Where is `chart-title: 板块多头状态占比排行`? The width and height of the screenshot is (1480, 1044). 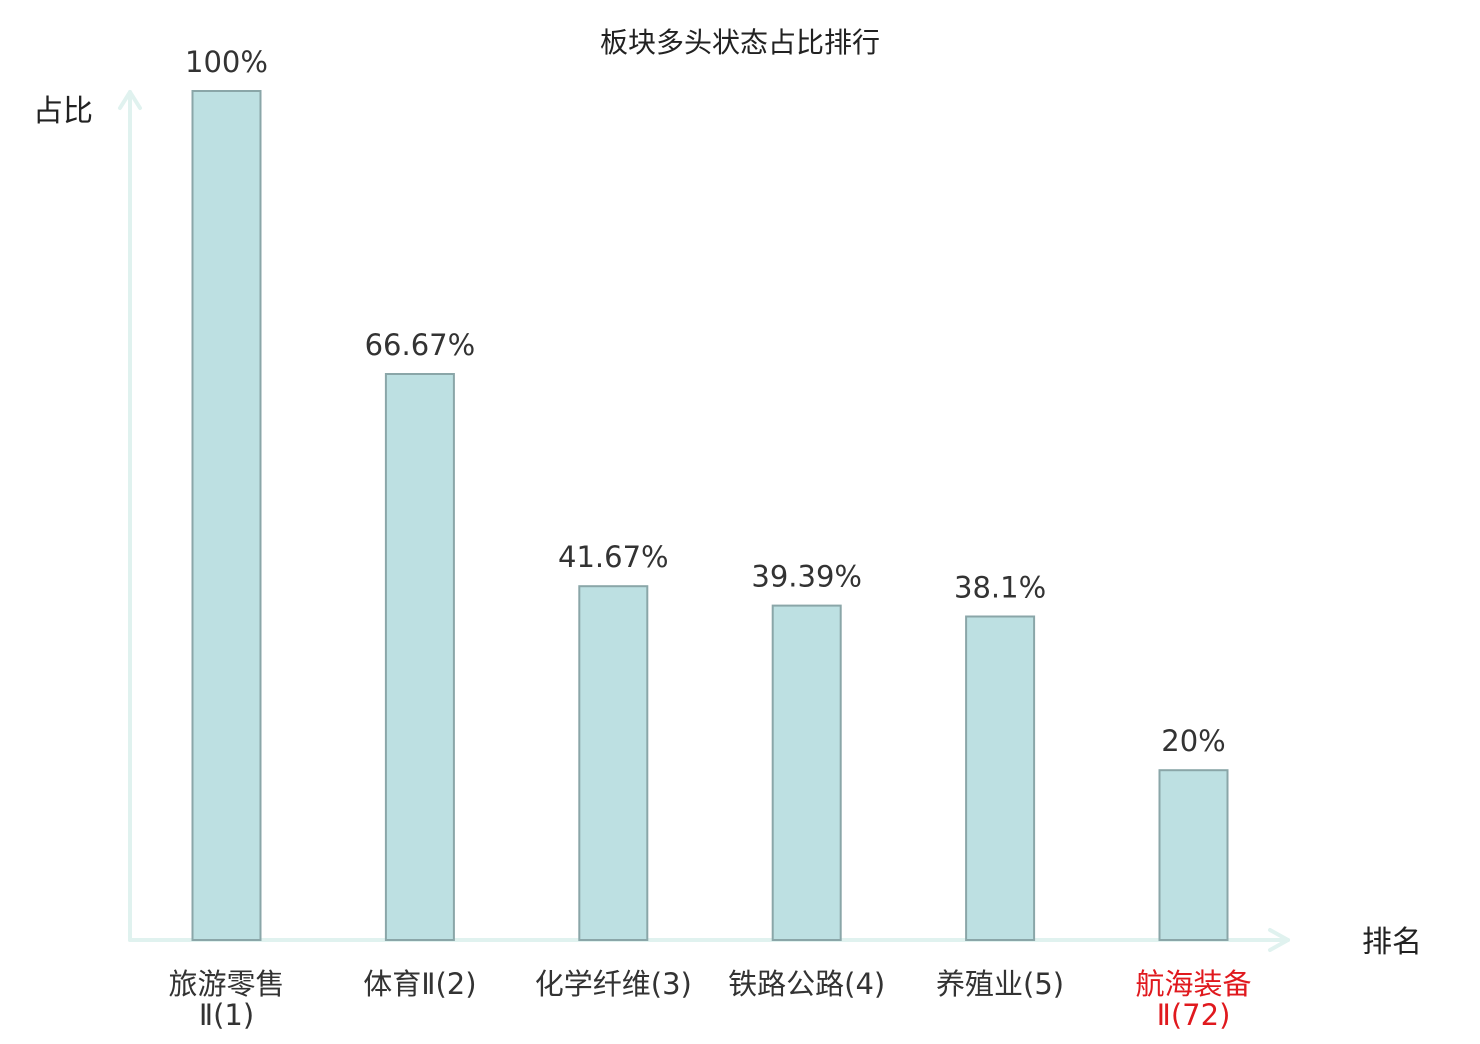 chart-title: 板块多头状态占比排行 is located at coordinates (740, 42).